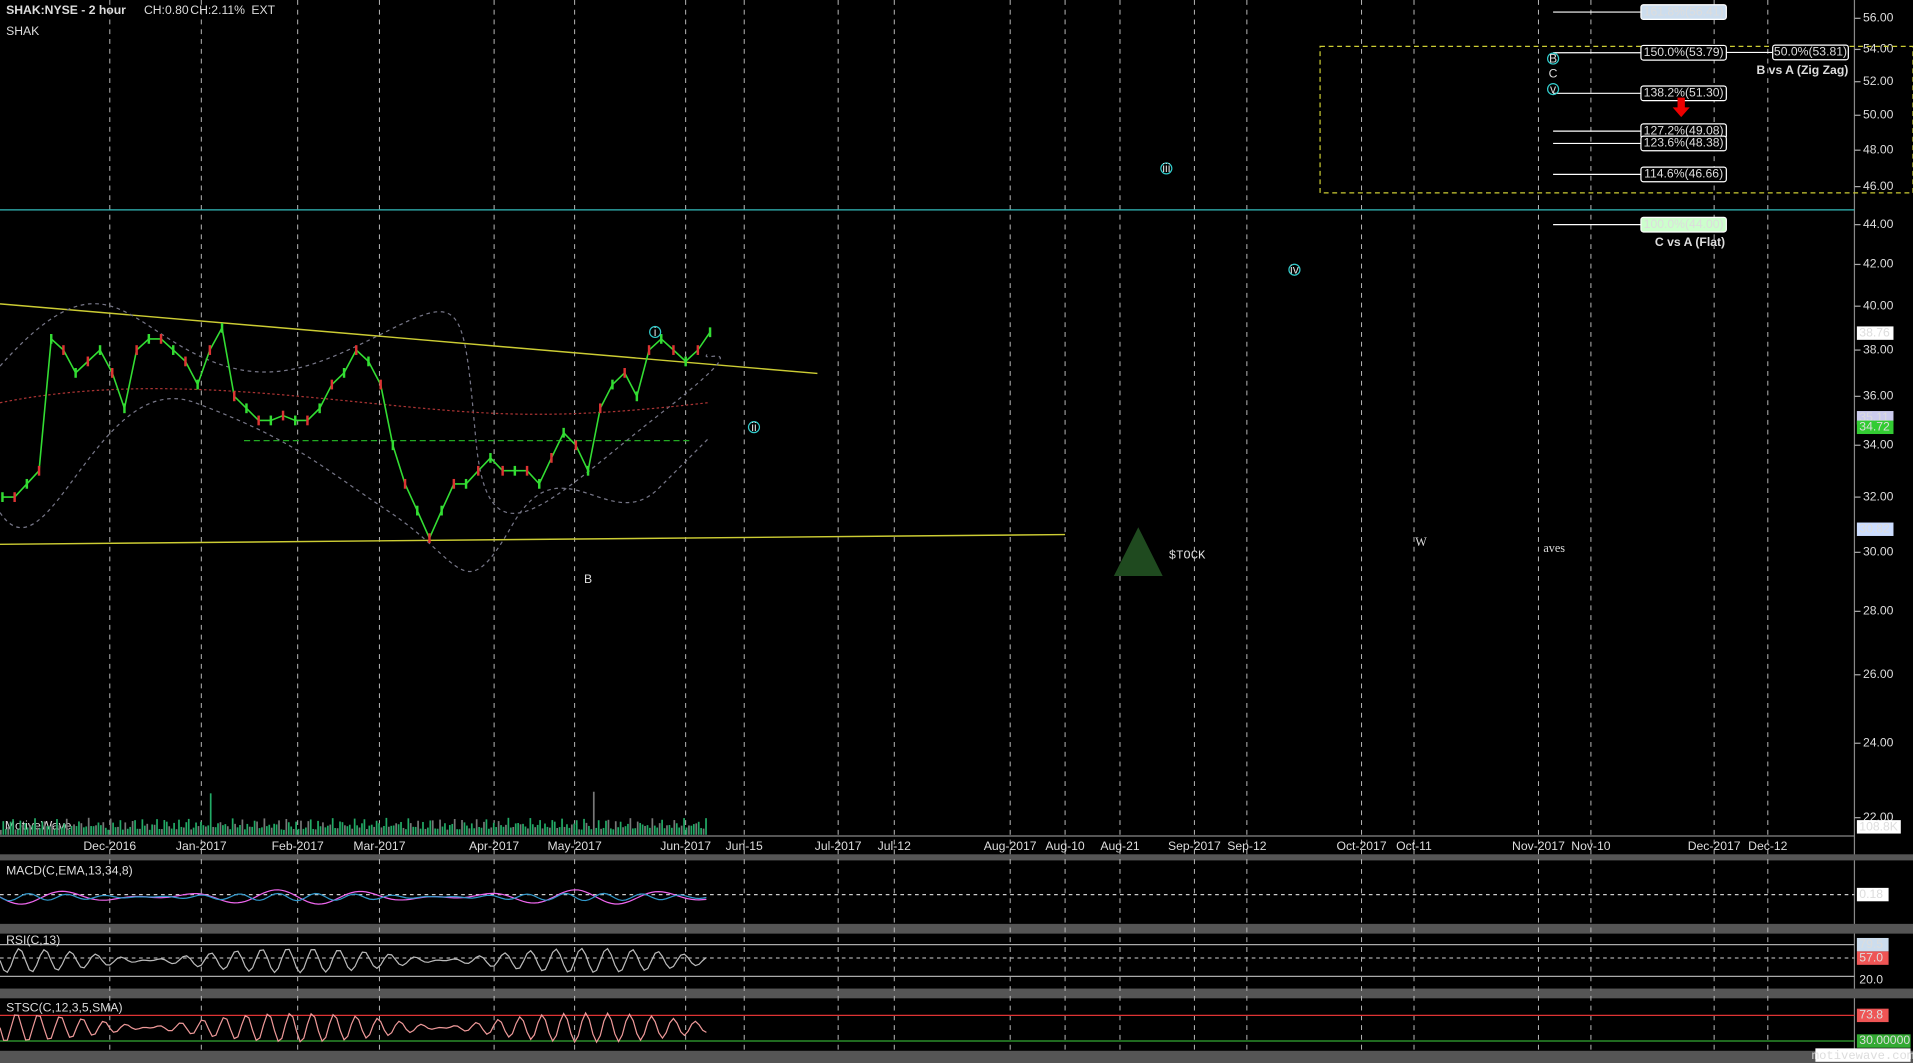 The width and height of the screenshot is (1913, 1063). I want to click on date-label: Mar-2017, so click(379, 846).